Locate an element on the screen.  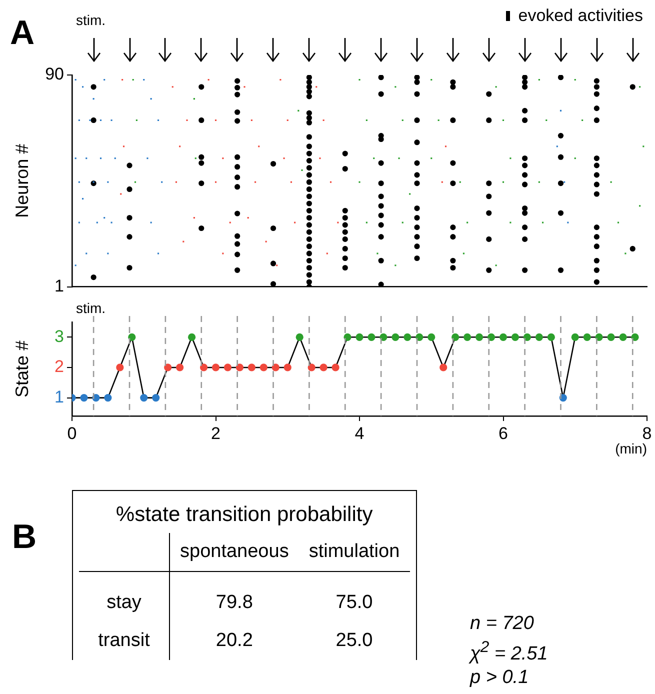
legend-label: evoked activities is located at coordinates (580, 16).